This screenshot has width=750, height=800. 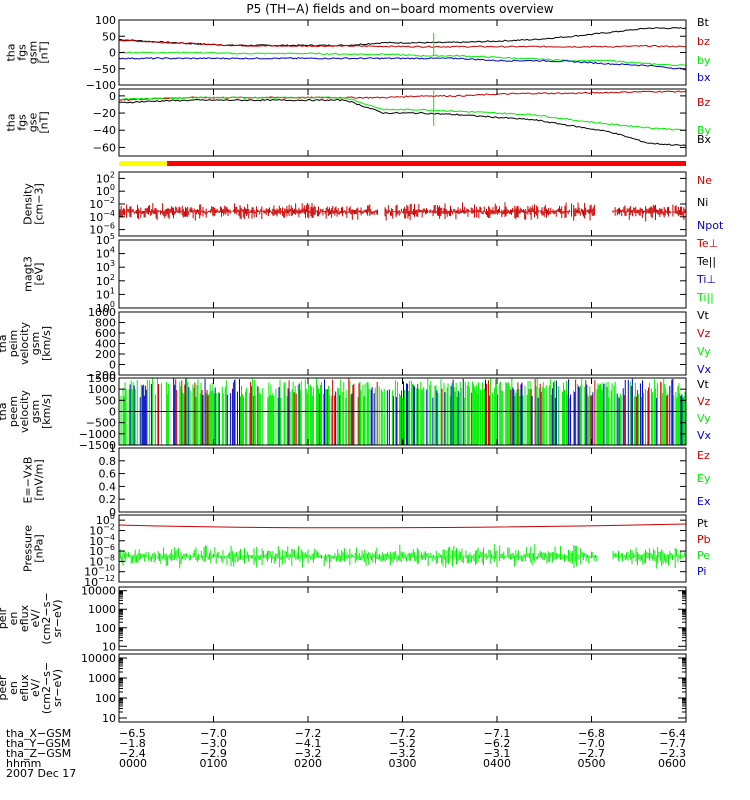 I want to click on ylabel-line: en, so click(x=13, y=619).